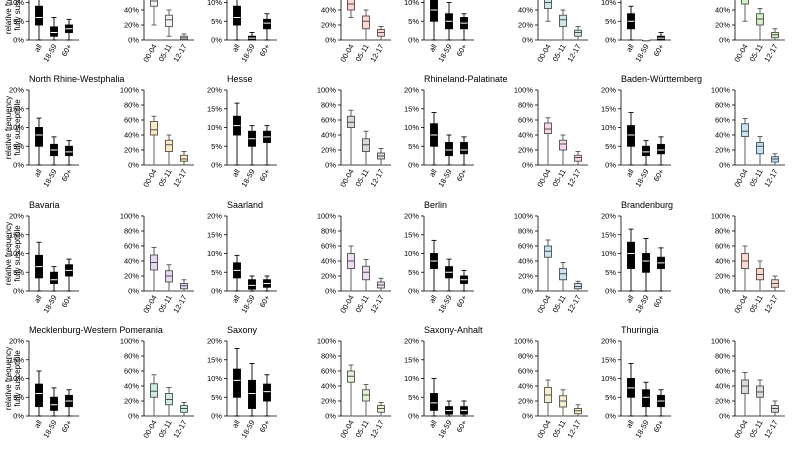 The width and height of the screenshot is (808, 455). What do you see at coordinates (466, 79) in the screenshot?
I see `state-title: Rhineland-Palatinate` at bounding box center [466, 79].